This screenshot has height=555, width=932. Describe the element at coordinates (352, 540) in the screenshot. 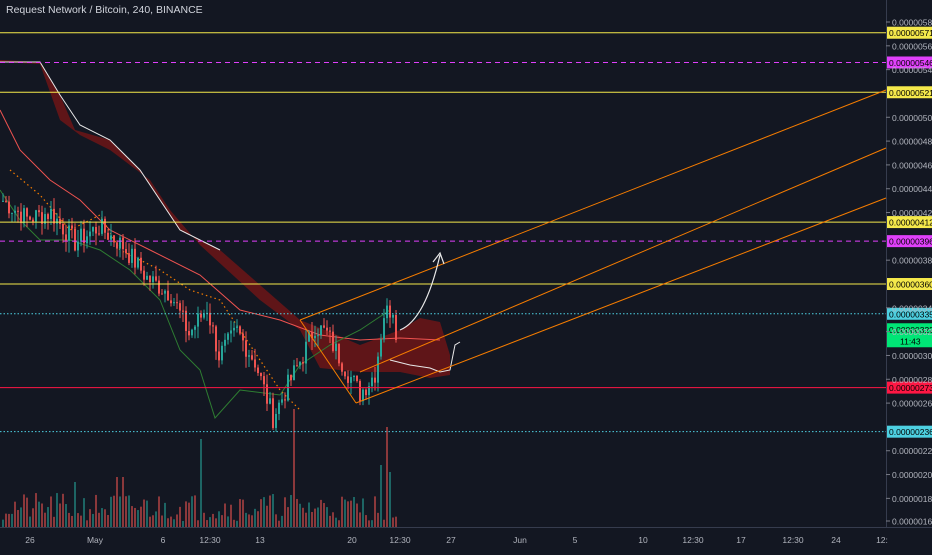

I see `time-tick-label: 20` at that location.